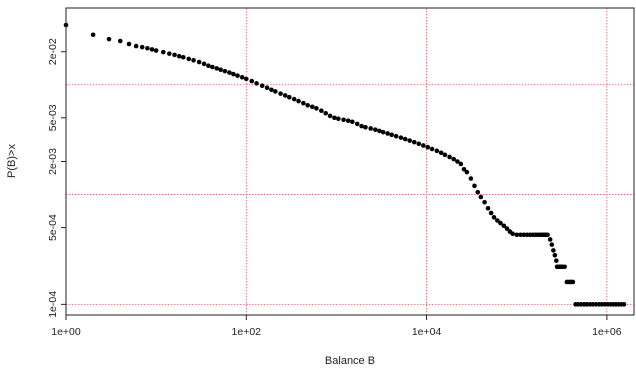 The image size is (636, 372). What do you see at coordinates (12, 161) in the screenshot?
I see `y-axis-label: P(B)>x` at bounding box center [12, 161].